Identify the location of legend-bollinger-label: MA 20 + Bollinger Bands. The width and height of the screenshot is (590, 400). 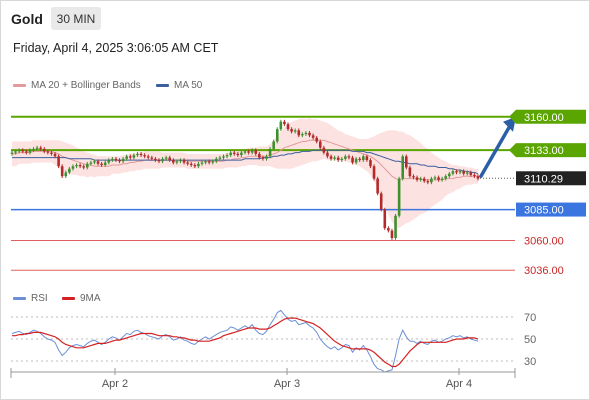
(86, 85).